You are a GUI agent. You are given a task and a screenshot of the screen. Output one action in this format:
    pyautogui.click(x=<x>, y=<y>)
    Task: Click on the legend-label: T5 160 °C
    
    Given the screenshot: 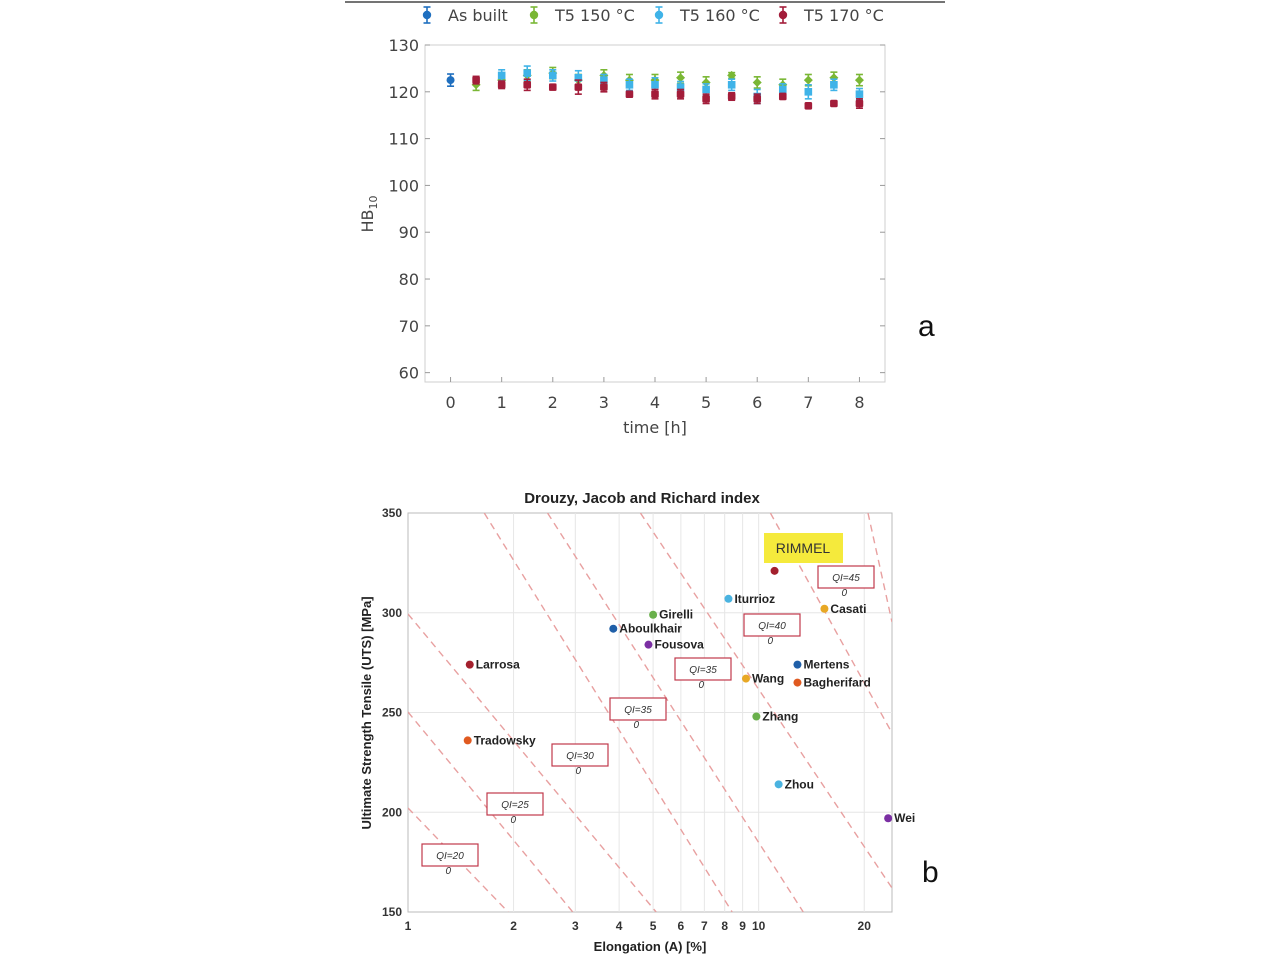 What is the action you would take?
    pyautogui.click(x=719, y=15)
    